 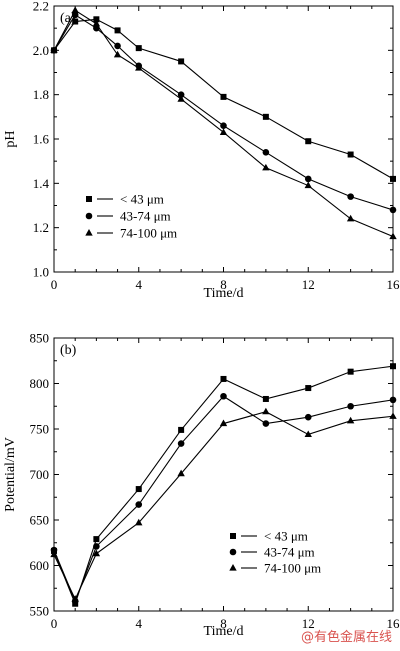 What do you see at coordinates (10, 138) in the screenshot?
I see `y-axis-title: pH` at bounding box center [10, 138].